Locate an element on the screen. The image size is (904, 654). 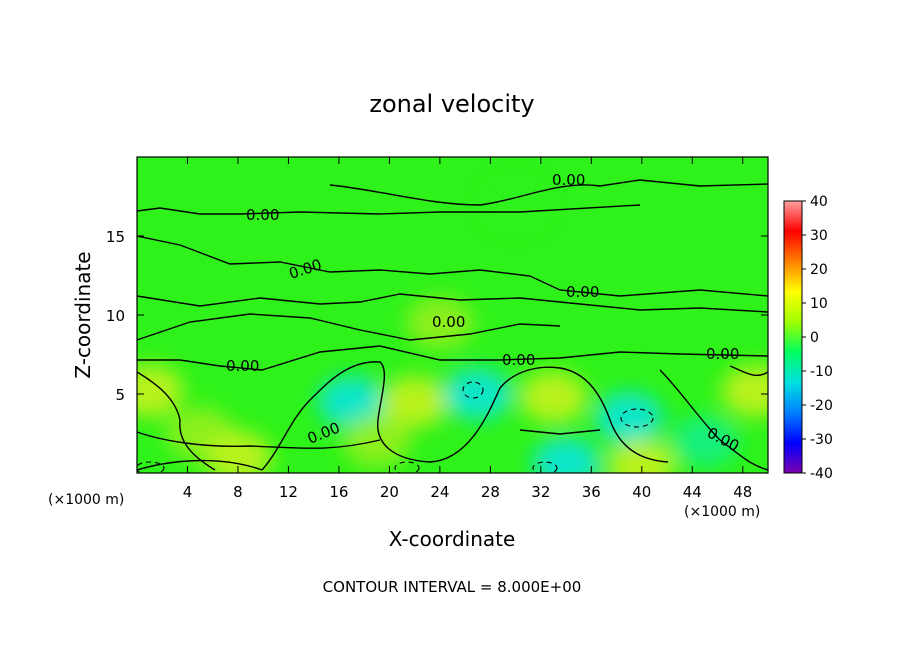
y-axis-label: Z-coordinate is located at coordinates (83, 314).